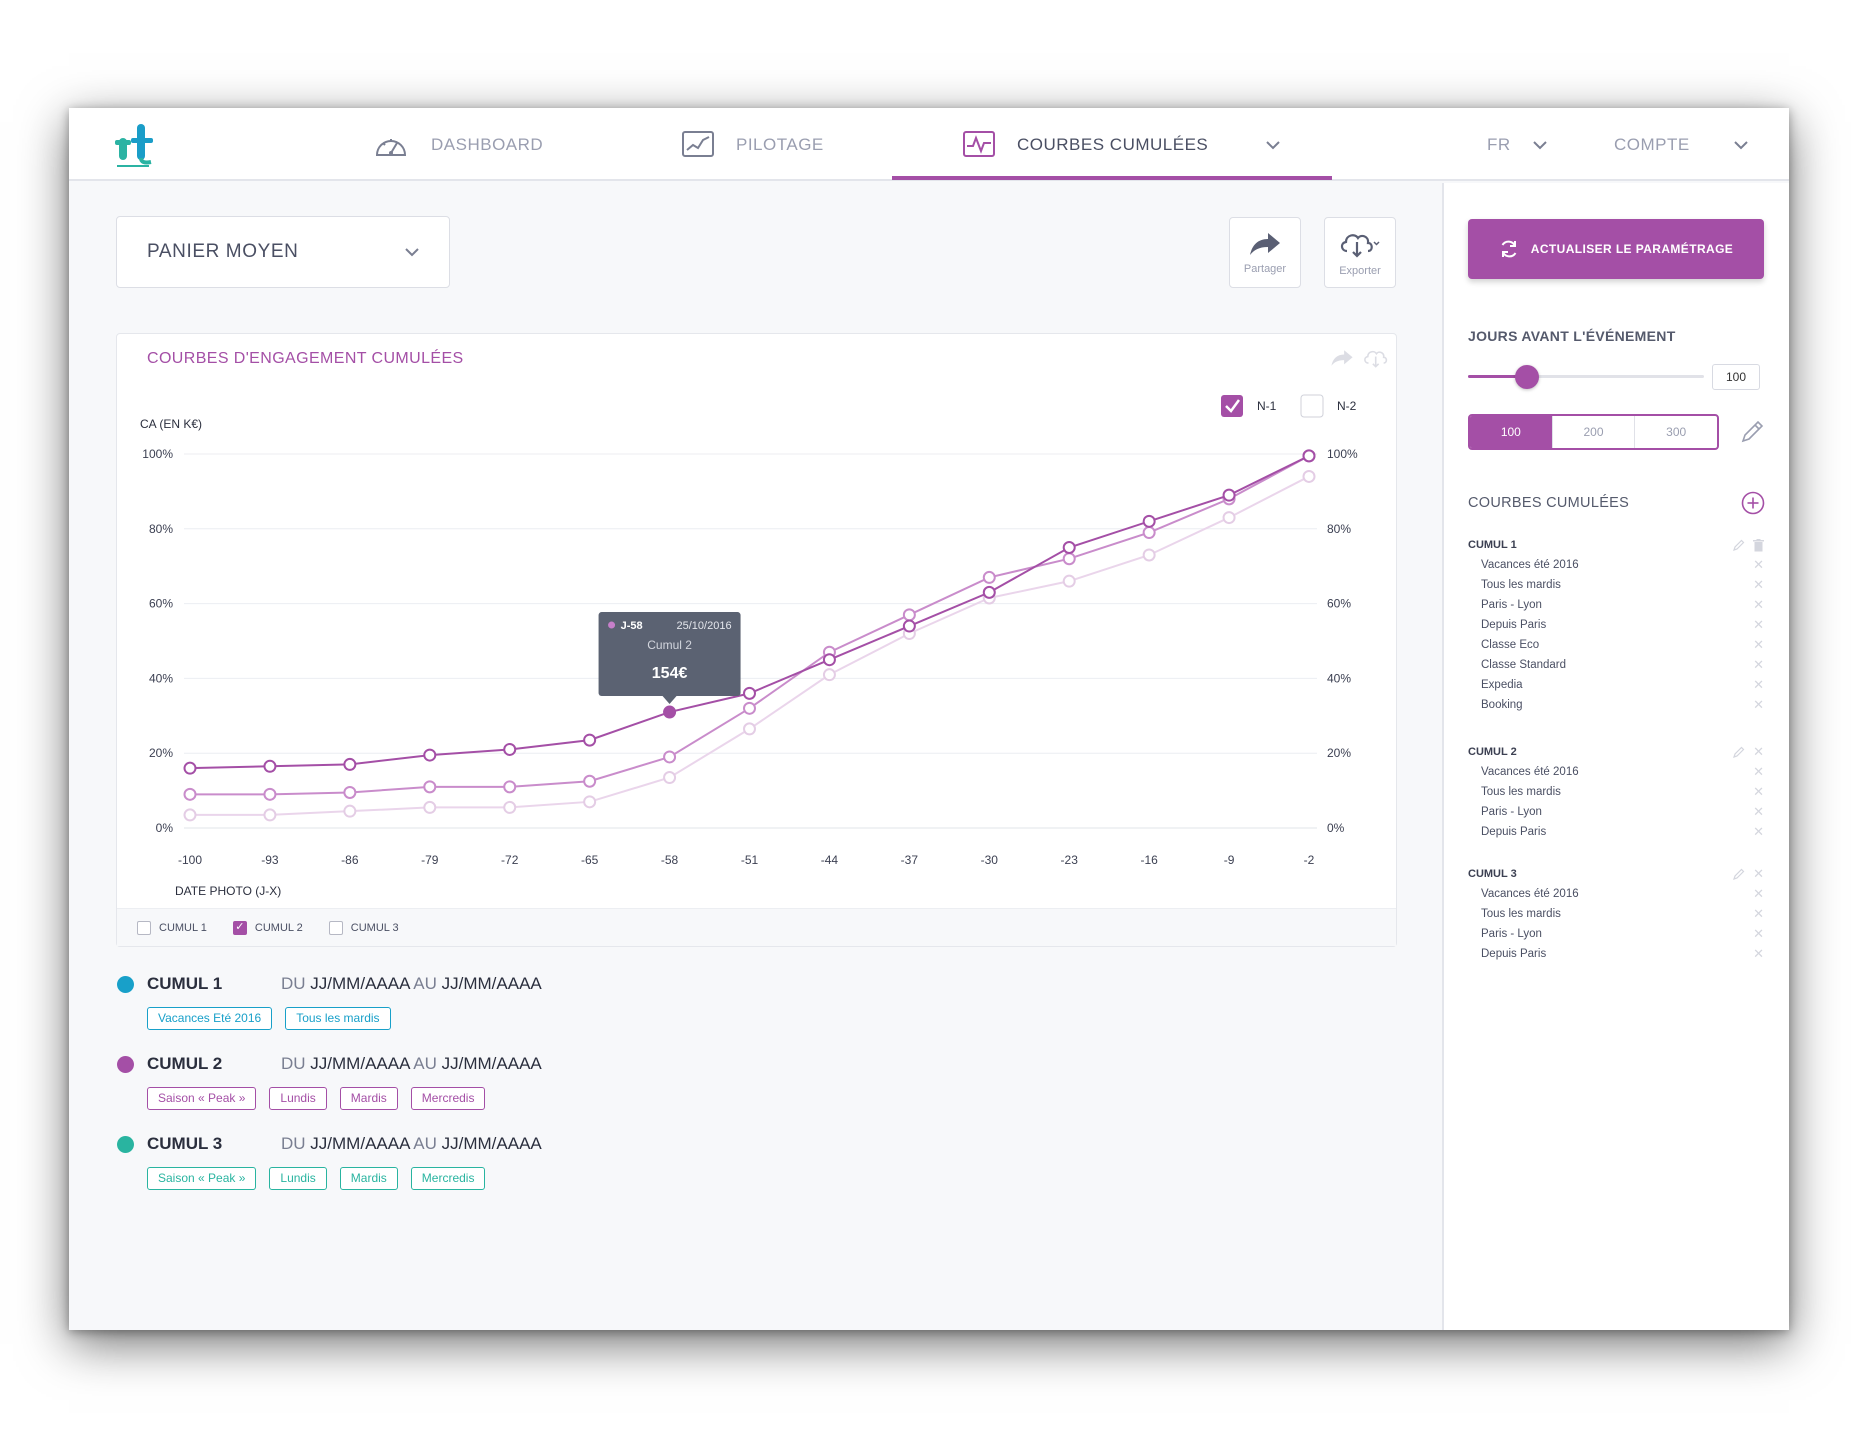 The width and height of the screenshot is (1851, 1440). Describe the element at coordinates (1753, 503) in the screenshot. I see `add-circle-icon` at that location.